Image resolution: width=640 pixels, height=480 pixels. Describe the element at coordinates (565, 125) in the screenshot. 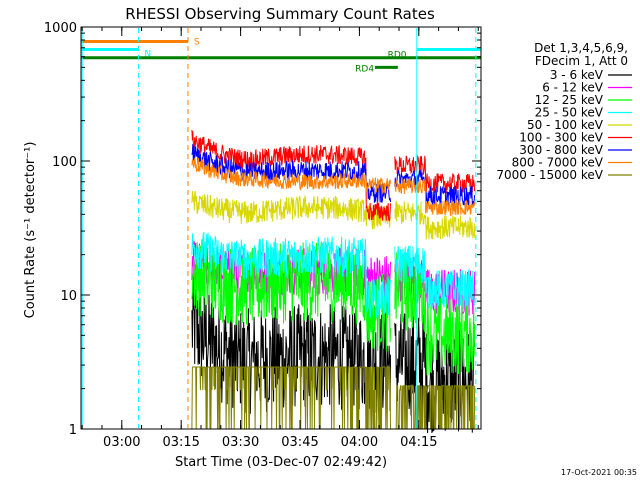

I see `legend-entry: 50 - 100 keV` at that location.